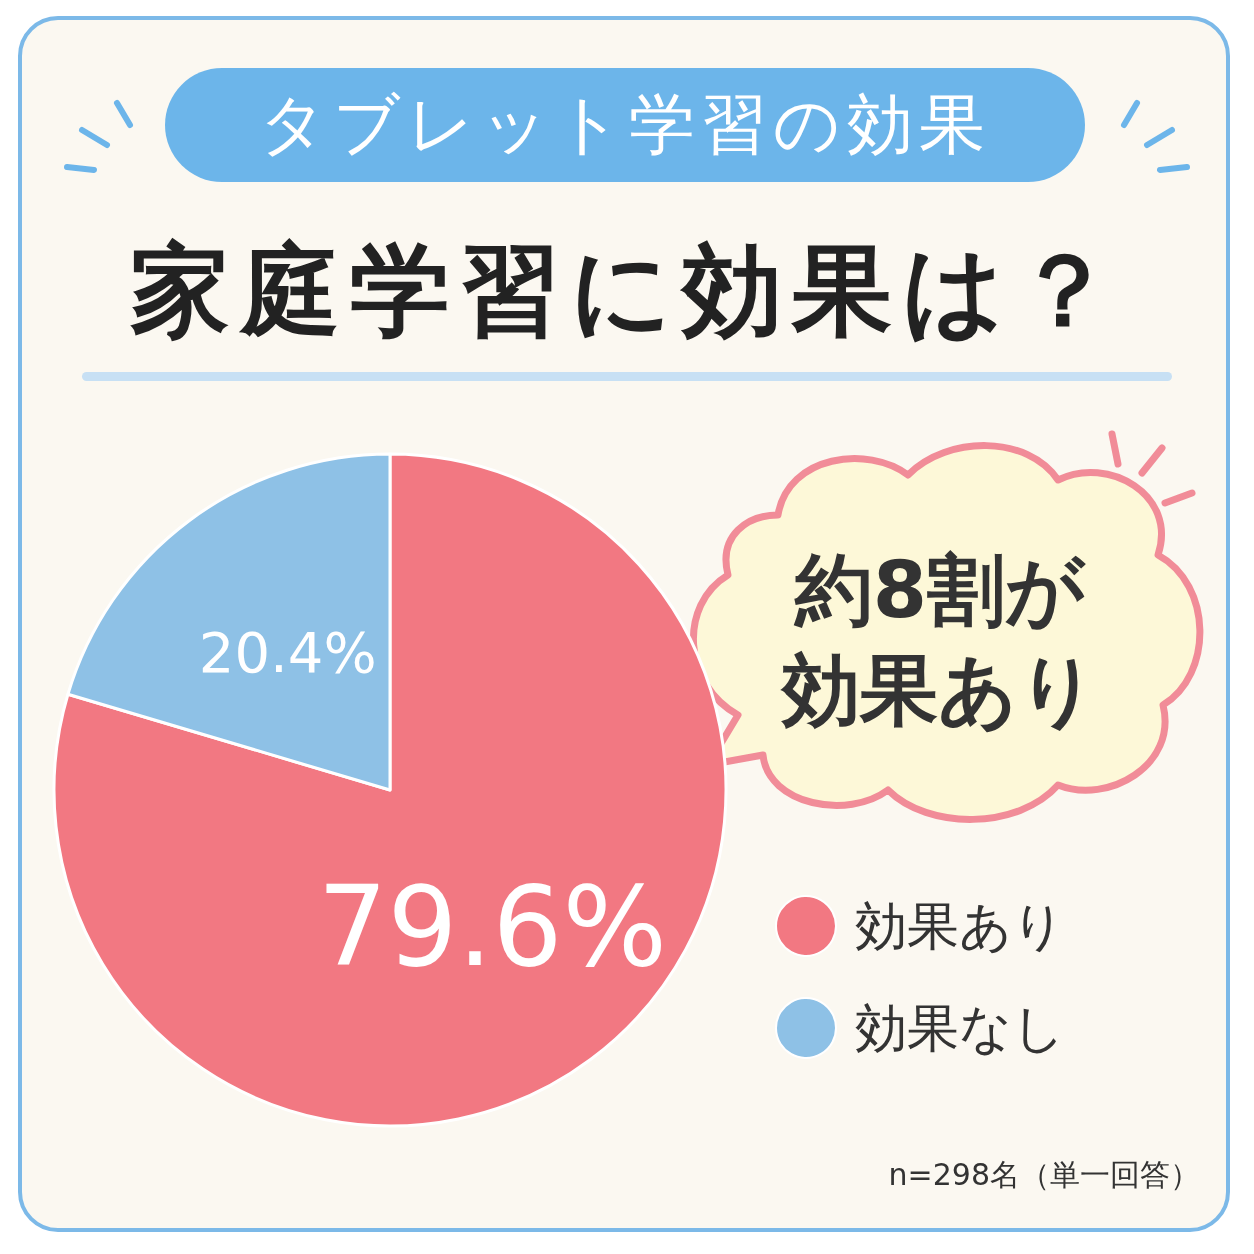 This screenshot has width=1254, height=1254. I want to click on legend-label: 効果なし, so click(960, 1028).